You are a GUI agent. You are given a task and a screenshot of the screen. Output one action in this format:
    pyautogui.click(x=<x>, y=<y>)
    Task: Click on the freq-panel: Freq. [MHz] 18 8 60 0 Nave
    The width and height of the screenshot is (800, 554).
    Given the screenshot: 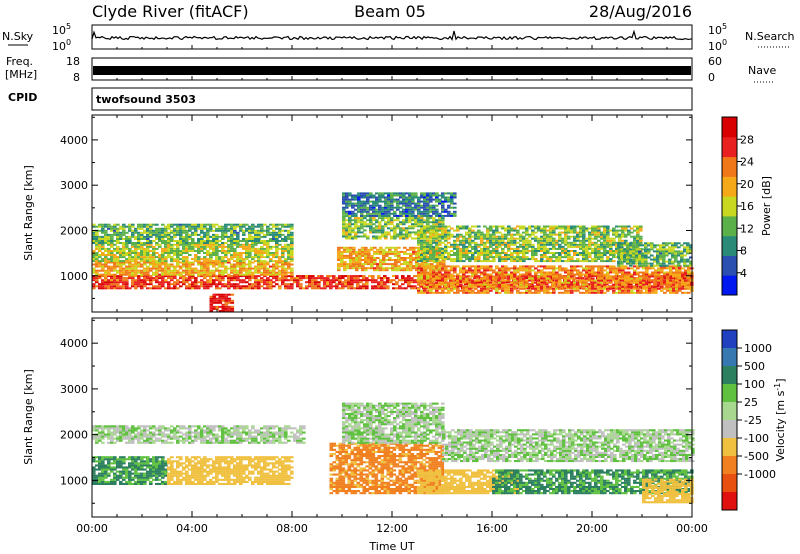 What is the action you would take?
    pyautogui.click(x=390, y=69)
    